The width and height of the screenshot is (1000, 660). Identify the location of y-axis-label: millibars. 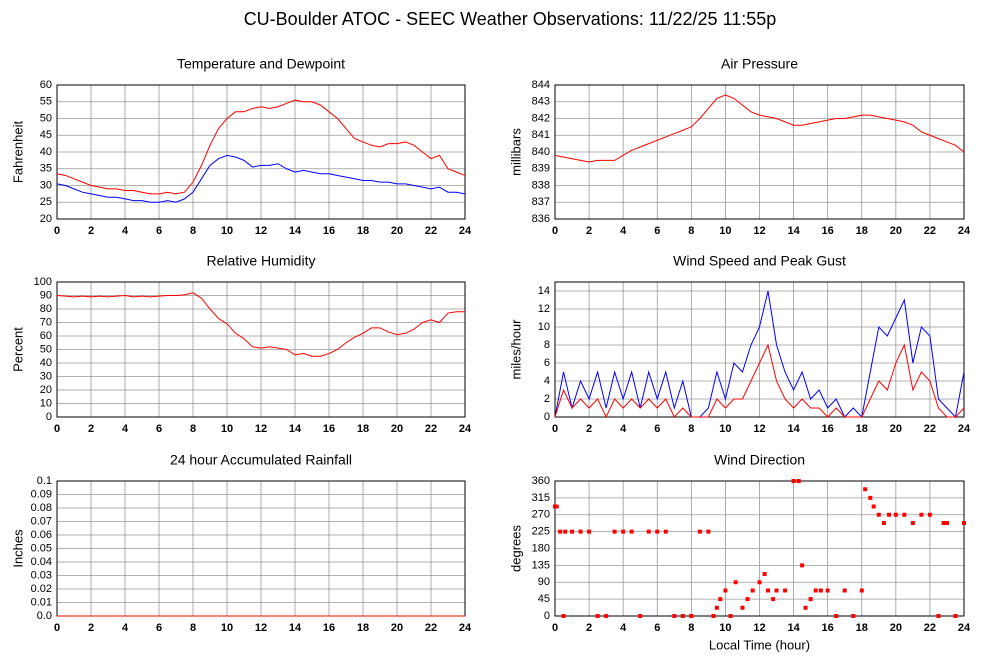
(515, 152).